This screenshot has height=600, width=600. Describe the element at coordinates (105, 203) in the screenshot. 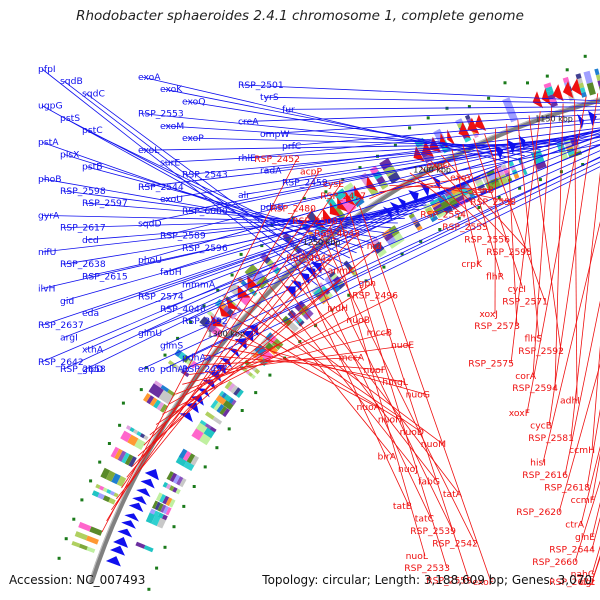

I see `forward-gene-label: RSP_2597` at that location.